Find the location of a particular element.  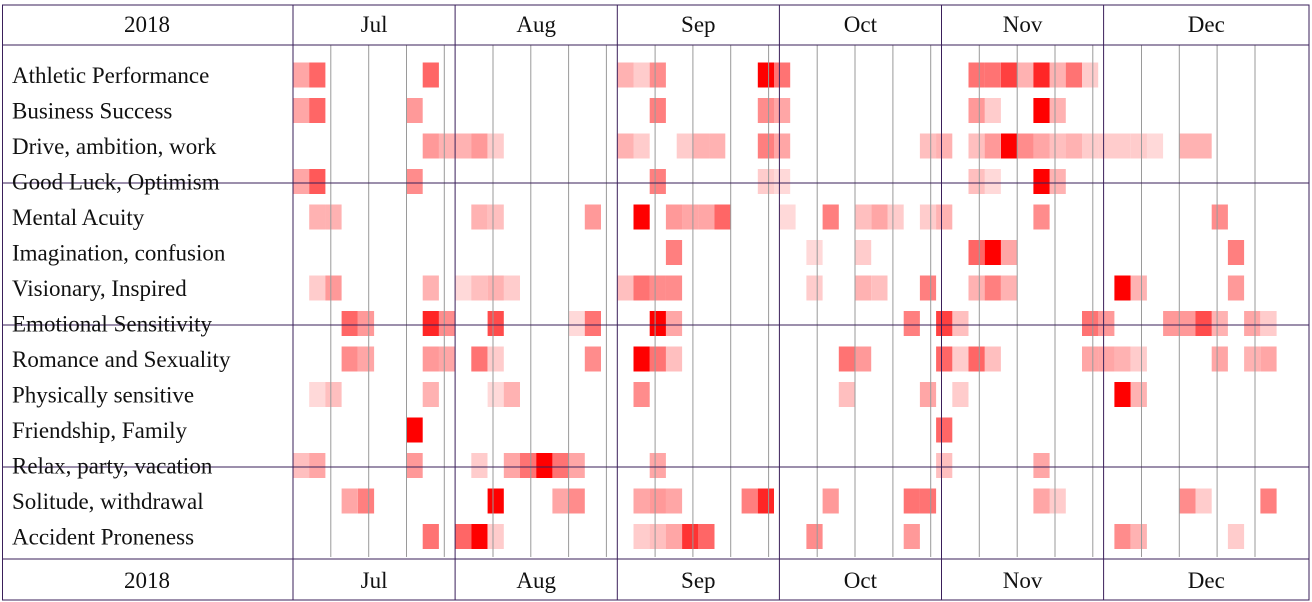

row-label: Relax, party, vacation is located at coordinates (112, 466).